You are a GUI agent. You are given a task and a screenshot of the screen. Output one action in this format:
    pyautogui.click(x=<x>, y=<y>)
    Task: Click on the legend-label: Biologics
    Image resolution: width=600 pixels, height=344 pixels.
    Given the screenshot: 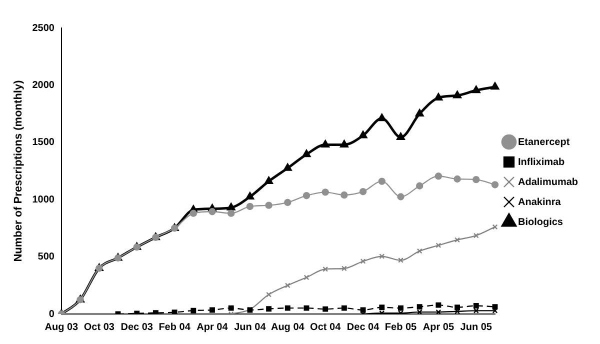 What is the action you would take?
    pyautogui.click(x=541, y=222)
    